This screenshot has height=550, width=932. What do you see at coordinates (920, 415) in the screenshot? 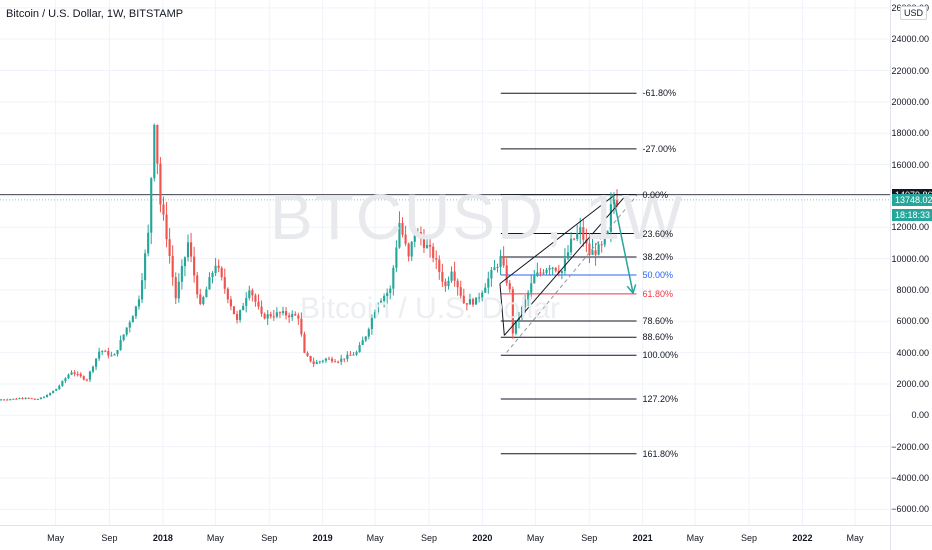
I see `price-tick-label: 0.00` at bounding box center [920, 415].